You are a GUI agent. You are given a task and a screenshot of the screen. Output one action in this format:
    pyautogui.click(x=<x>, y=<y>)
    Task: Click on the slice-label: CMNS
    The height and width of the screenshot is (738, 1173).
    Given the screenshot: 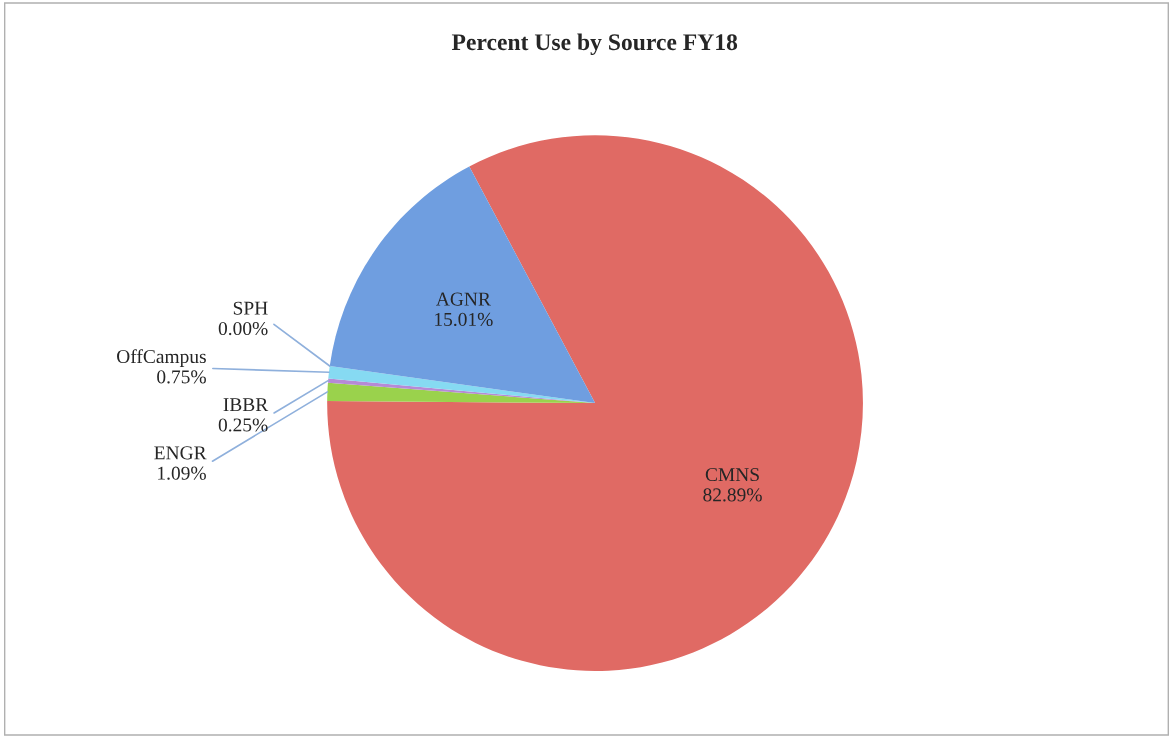 What is the action you would take?
    pyautogui.click(x=732, y=475)
    